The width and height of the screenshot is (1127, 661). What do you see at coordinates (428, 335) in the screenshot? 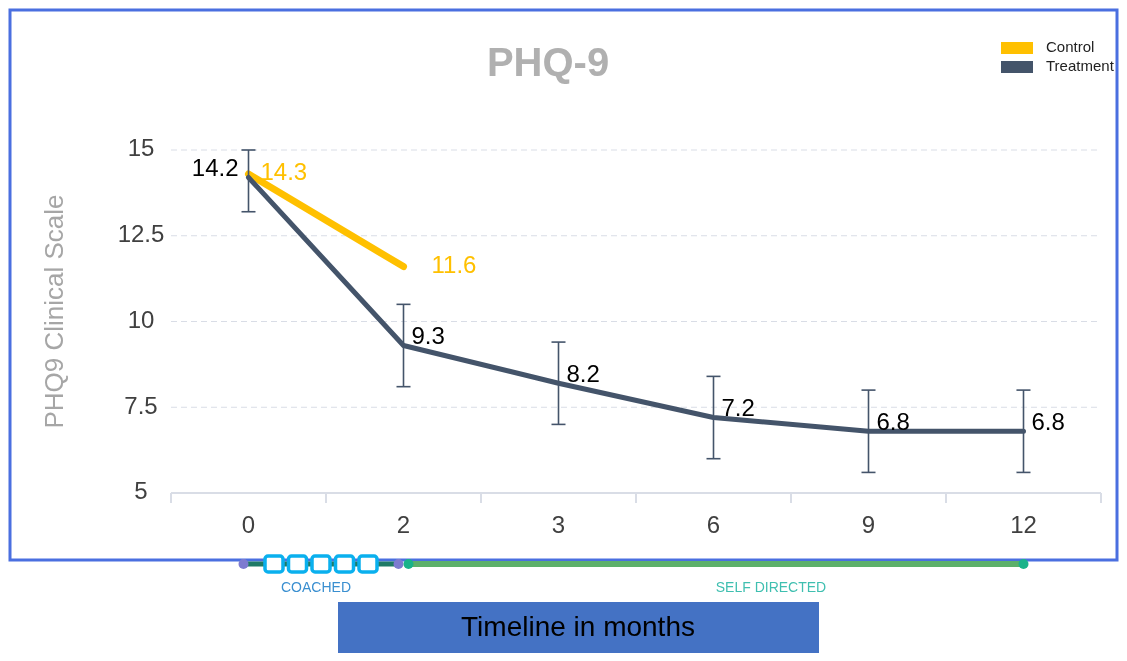
I see `data-label: 9.3` at bounding box center [428, 335].